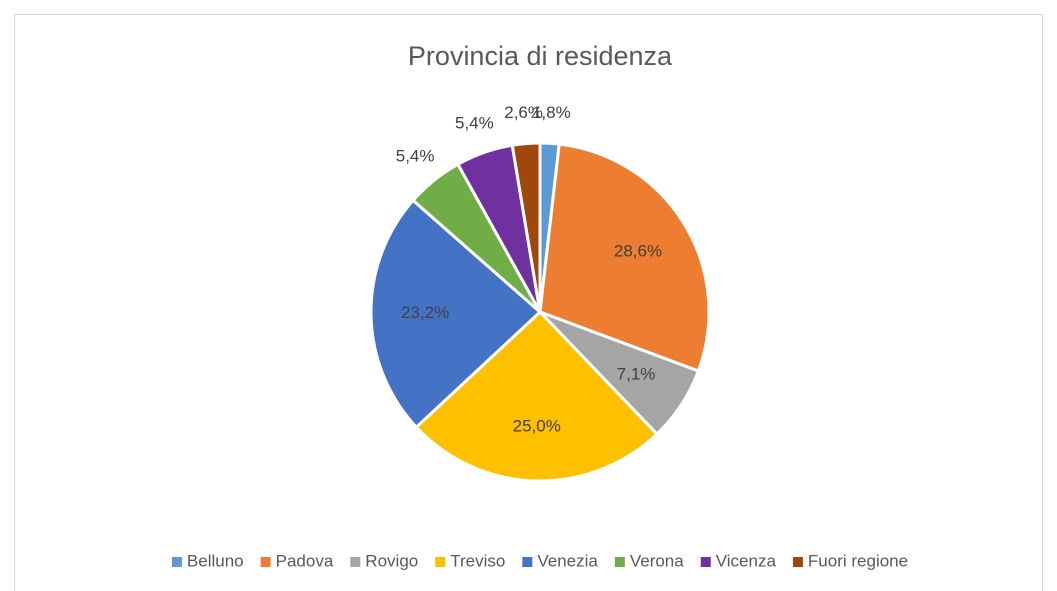 The height and width of the screenshot is (591, 1057). I want to click on legend-label: Verona, so click(657, 560).